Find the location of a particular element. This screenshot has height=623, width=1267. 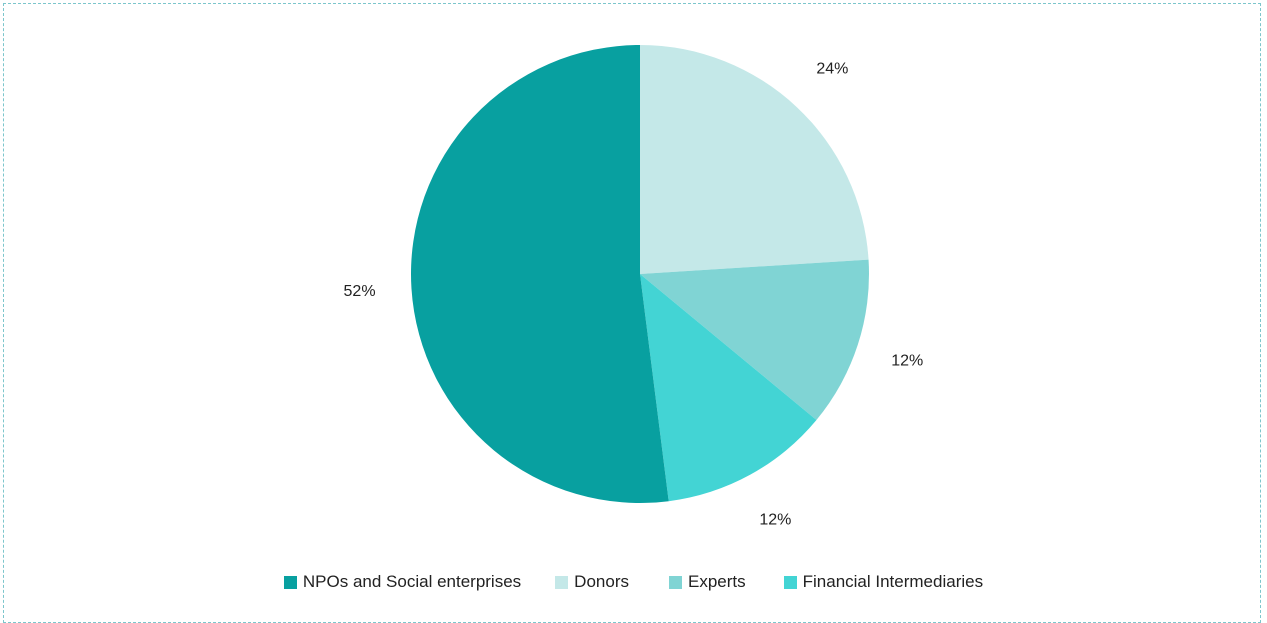

legend-label-experts: Experts is located at coordinates (716, 581).